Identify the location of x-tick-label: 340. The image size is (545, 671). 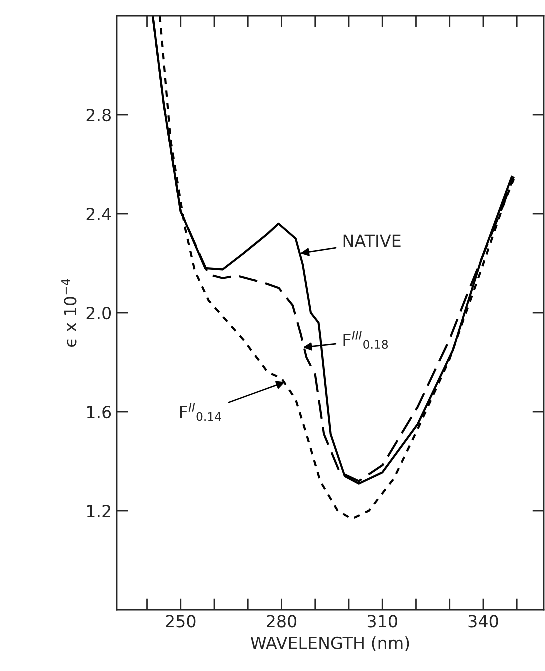
(483, 621).